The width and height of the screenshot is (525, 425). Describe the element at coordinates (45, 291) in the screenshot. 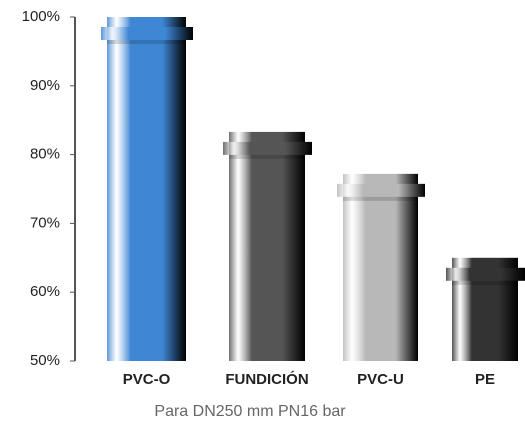

I see `y-tick-label: 60%` at that location.